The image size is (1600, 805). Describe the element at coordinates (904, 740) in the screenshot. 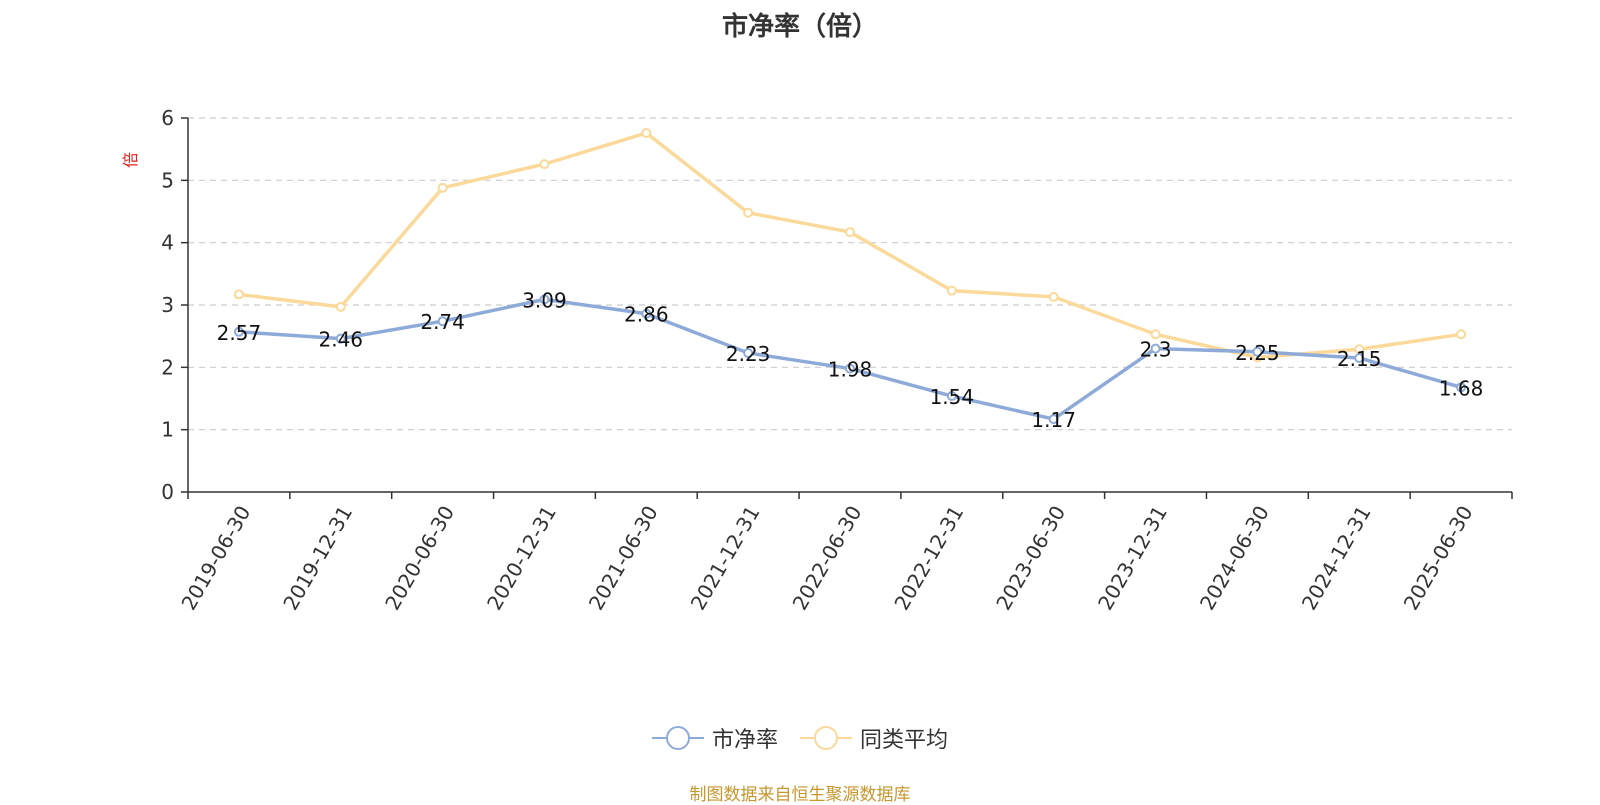

I see `legend-label-peer-average: 同类平均` at that location.